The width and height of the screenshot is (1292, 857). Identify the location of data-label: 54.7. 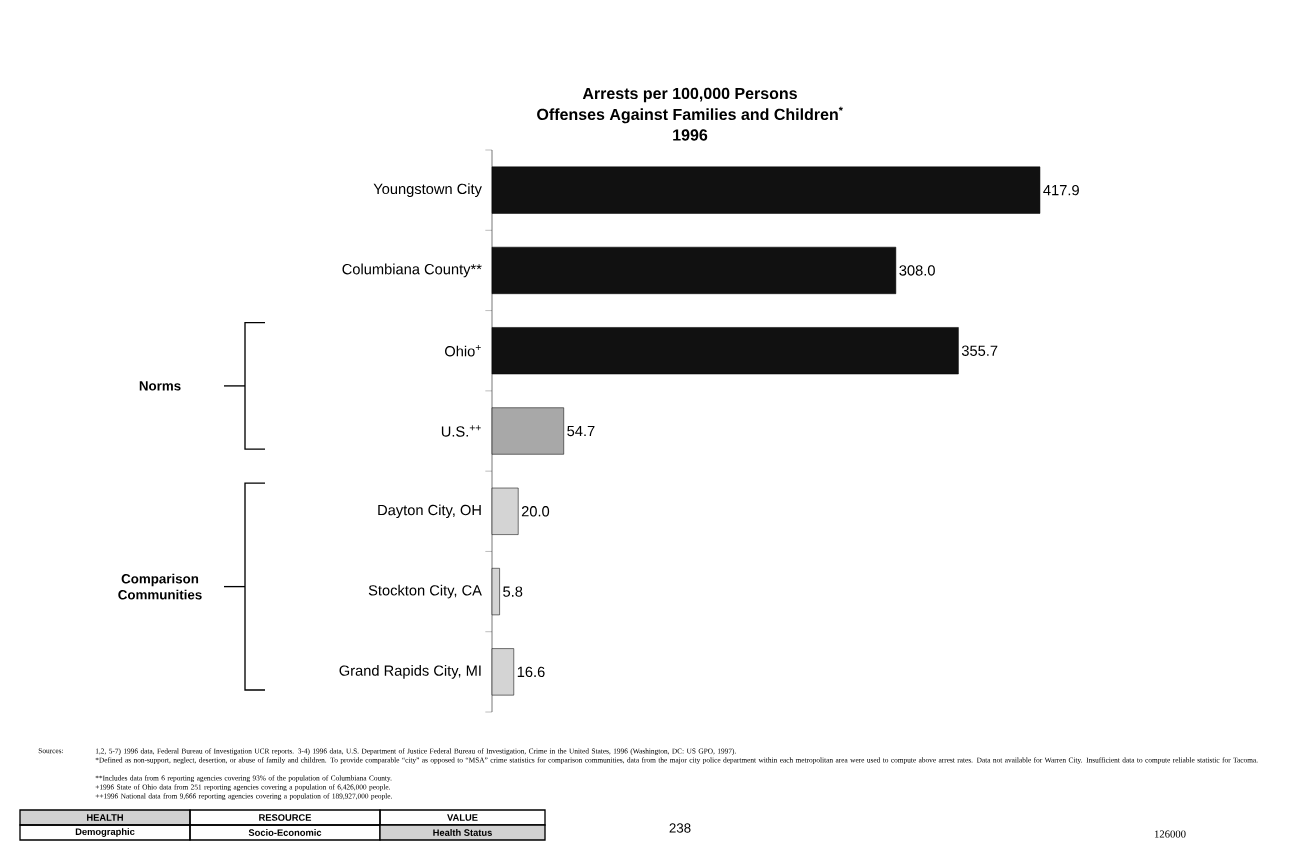
(581, 431).